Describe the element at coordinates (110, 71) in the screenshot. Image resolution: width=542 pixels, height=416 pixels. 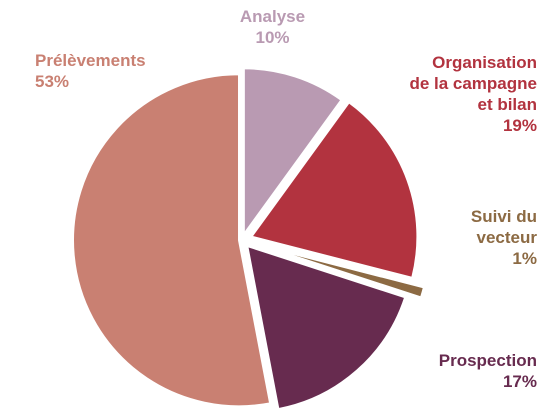
I see `slice-label: Prélèvements 53%` at that location.